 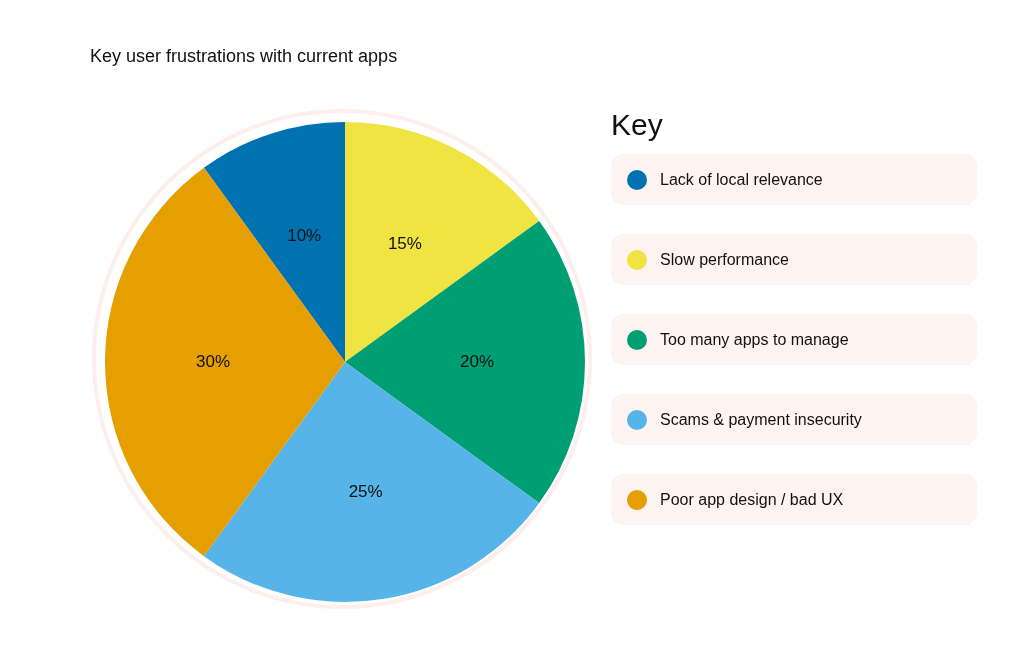 I want to click on data-label: 10%, so click(x=304, y=236).